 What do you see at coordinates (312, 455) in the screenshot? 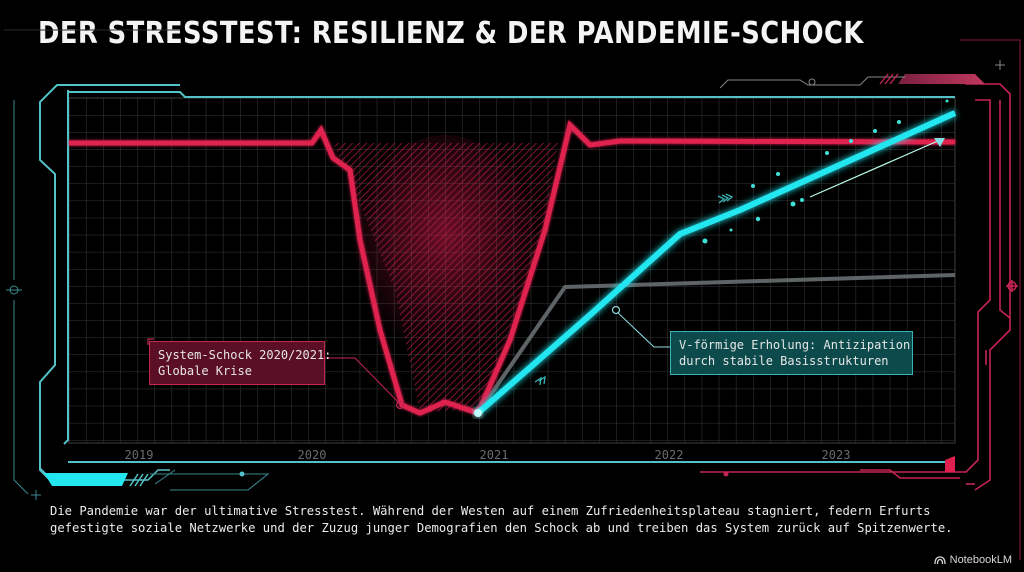
I see `x-tick-2020: 2020` at bounding box center [312, 455].